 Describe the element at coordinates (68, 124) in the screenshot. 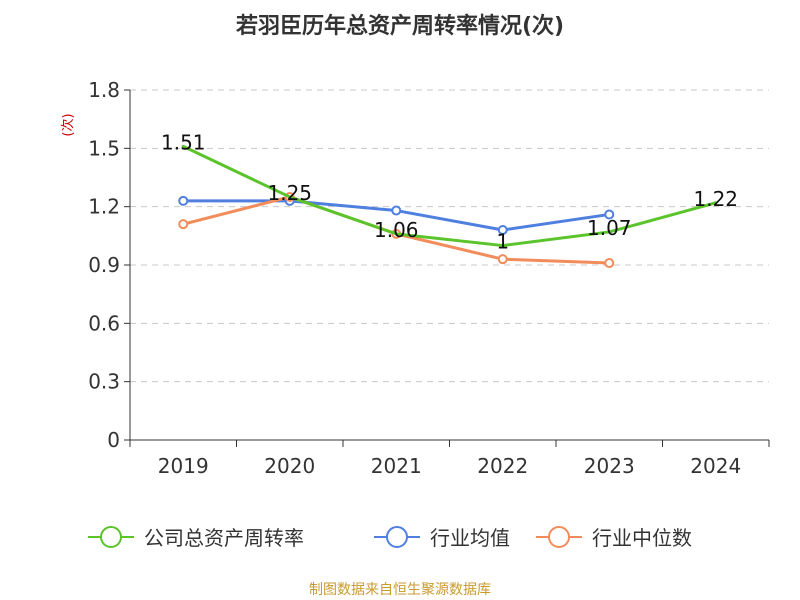

I see `y-axis-label: (次)` at that location.